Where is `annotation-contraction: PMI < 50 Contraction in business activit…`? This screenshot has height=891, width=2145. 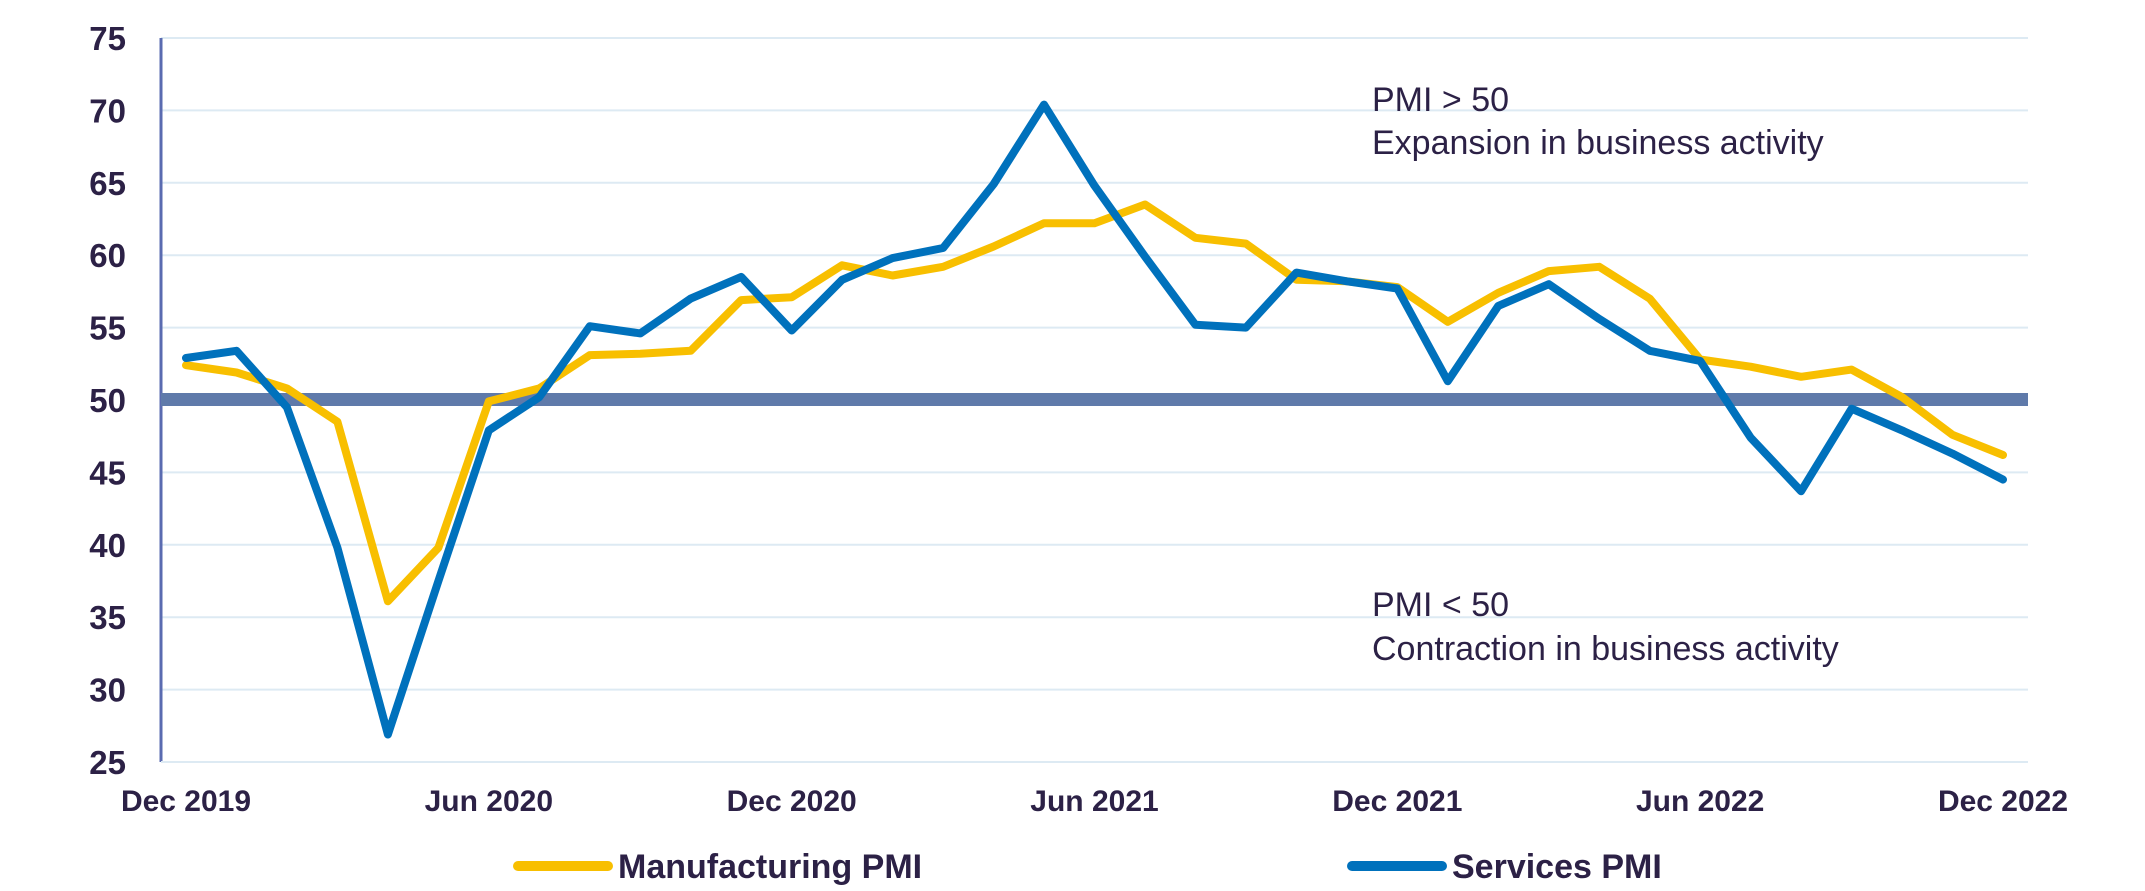
annotation-contraction: PMI < 50 Contraction in business activit… is located at coordinates (1605, 627).